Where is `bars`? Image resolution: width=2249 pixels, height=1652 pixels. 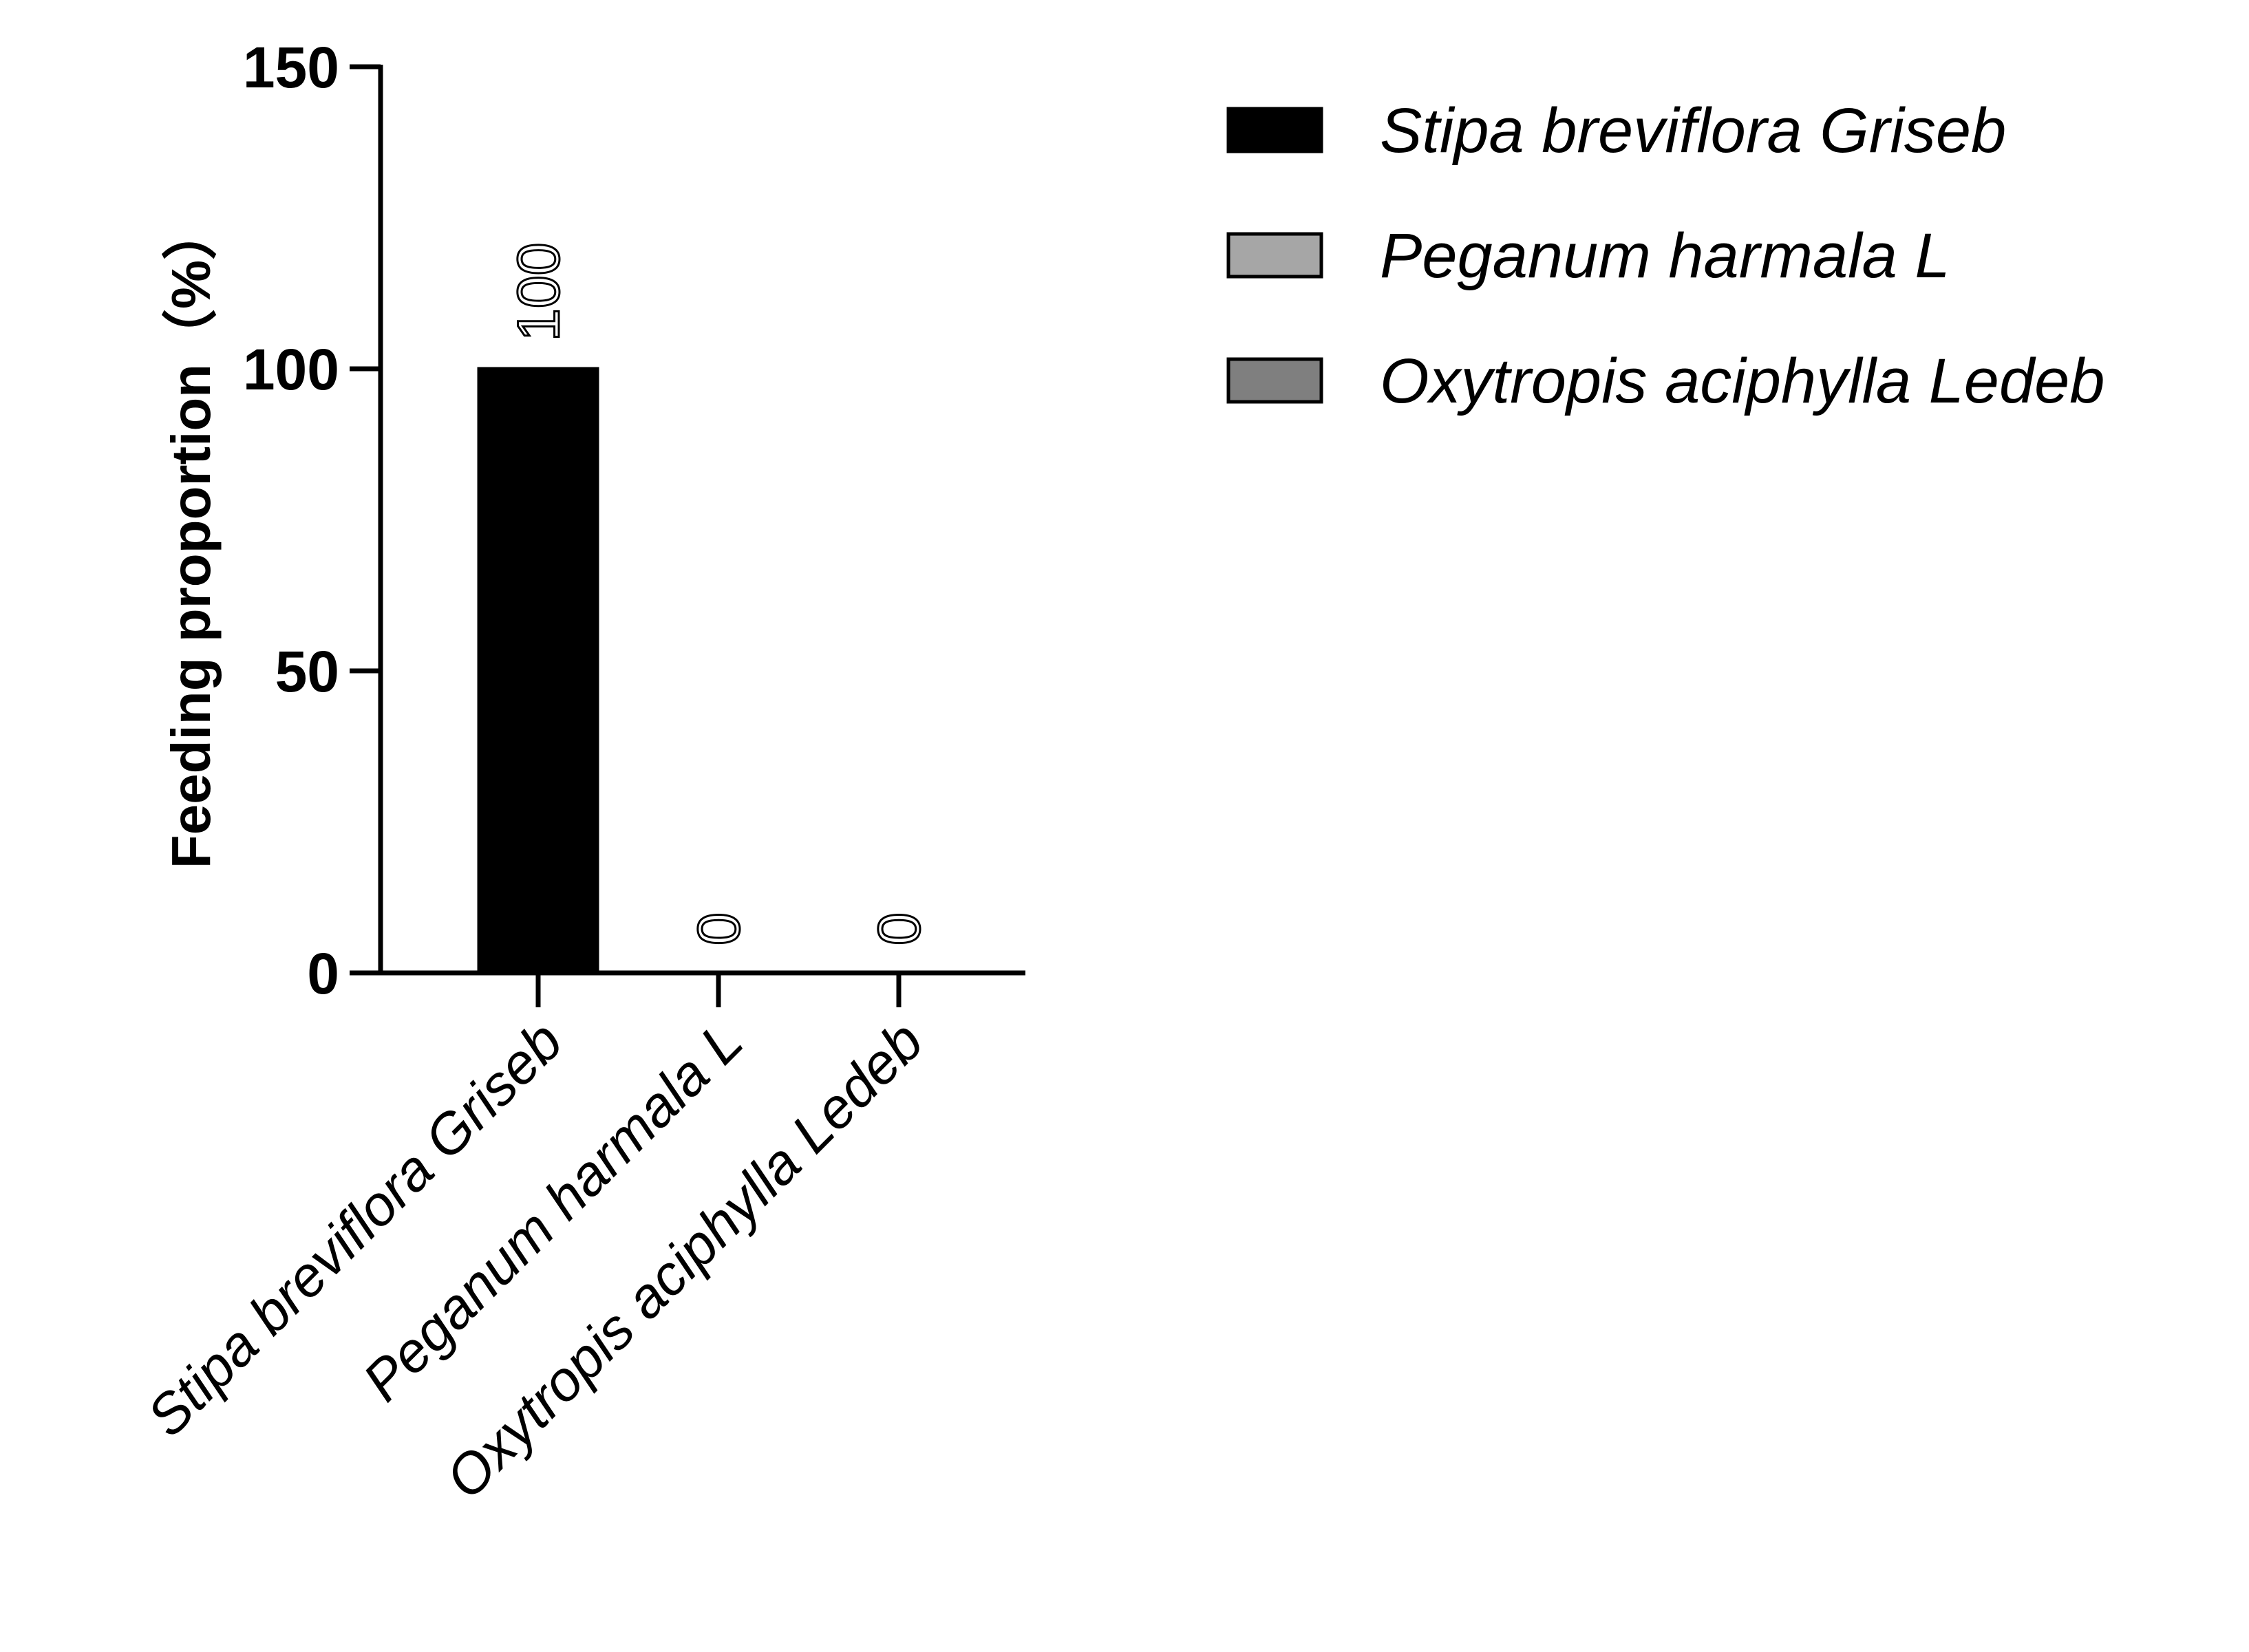 bars is located at coordinates (538, 671).